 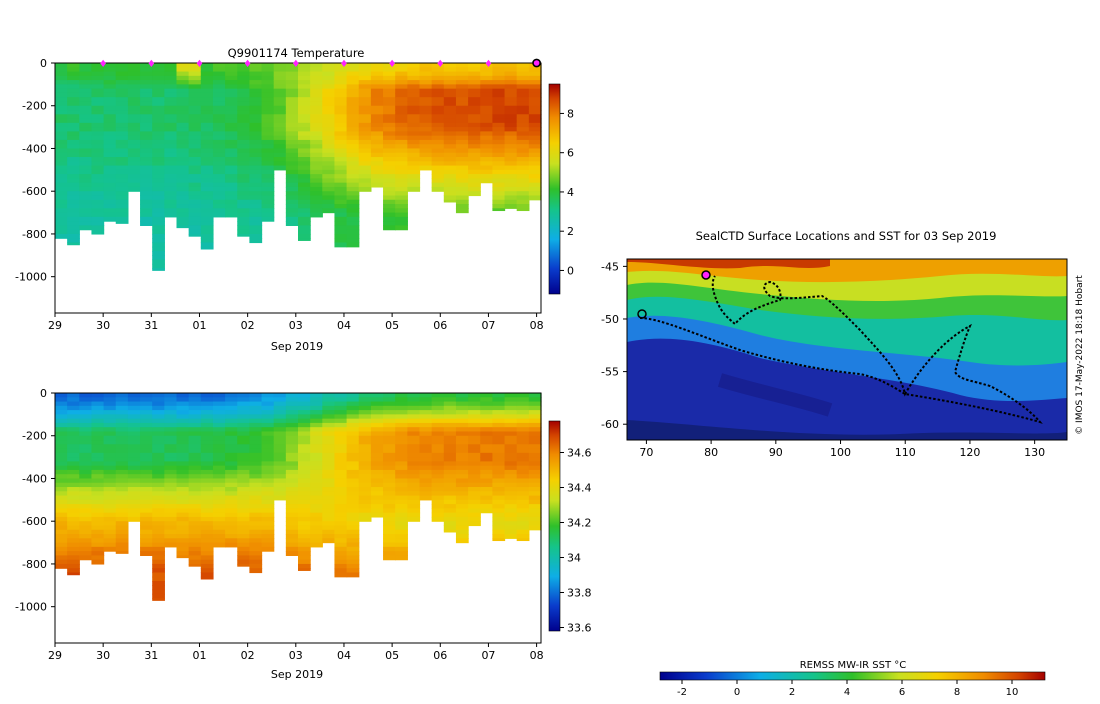 What do you see at coordinates (776, 452) in the screenshot?
I see `map-xtick-label: 90` at bounding box center [776, 452].